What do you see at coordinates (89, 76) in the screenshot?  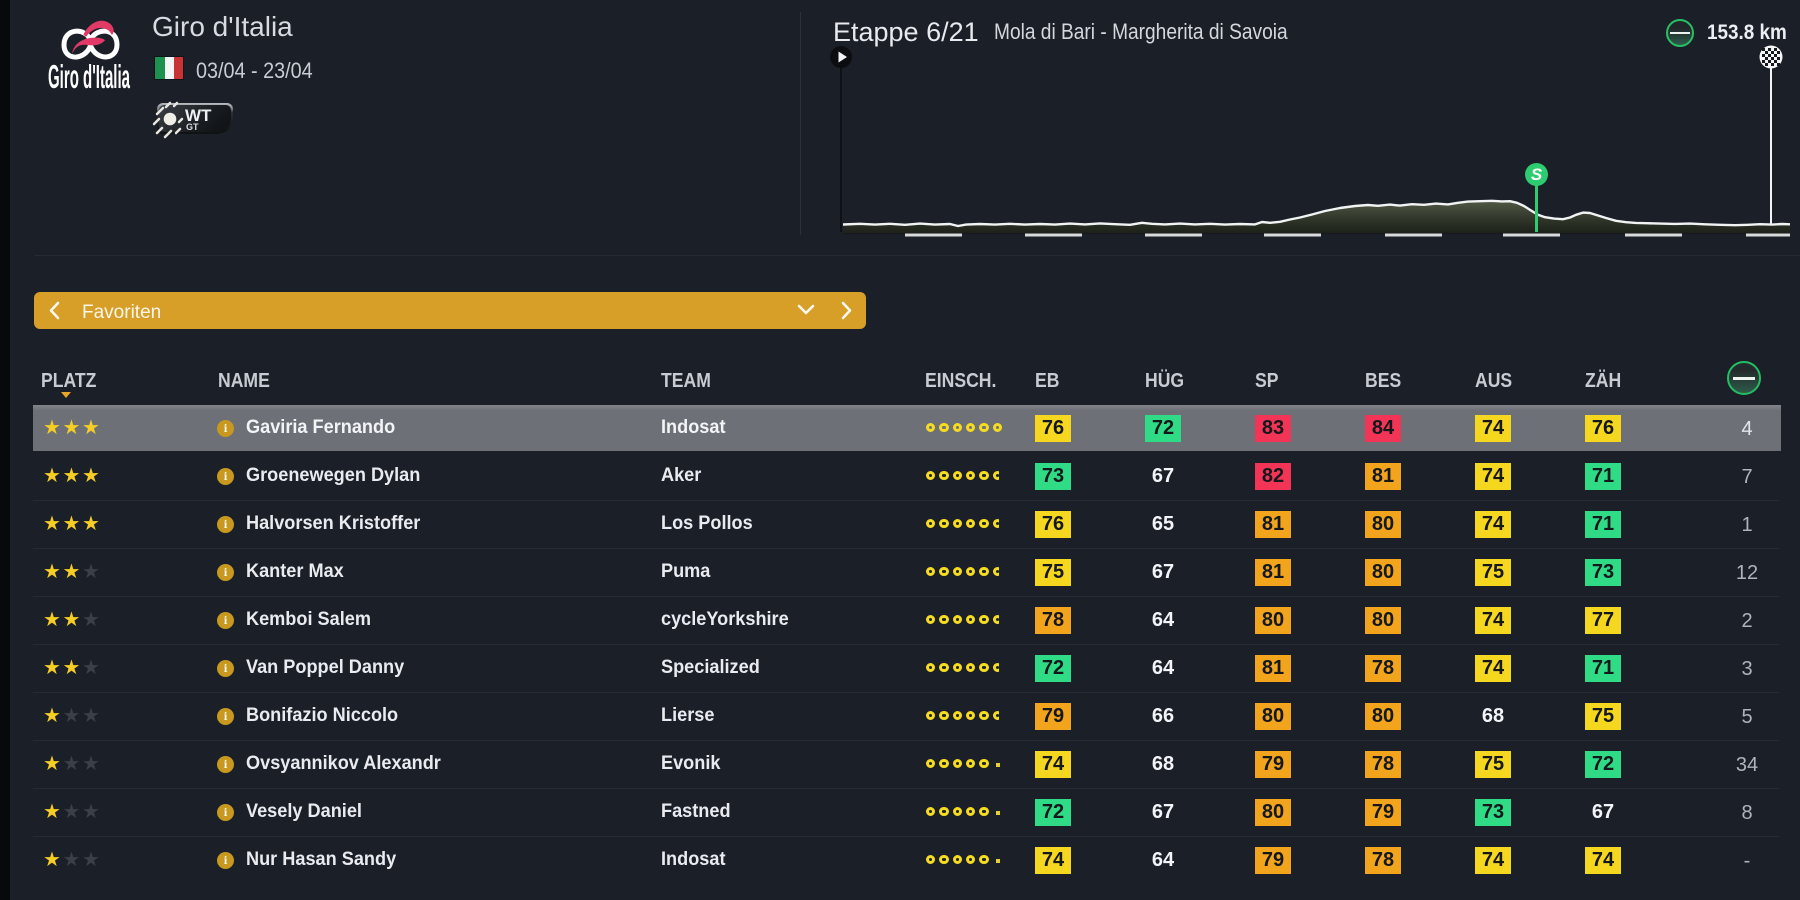 I see `svg-text: Giro d'Italia` at bounding box center [89, 76].